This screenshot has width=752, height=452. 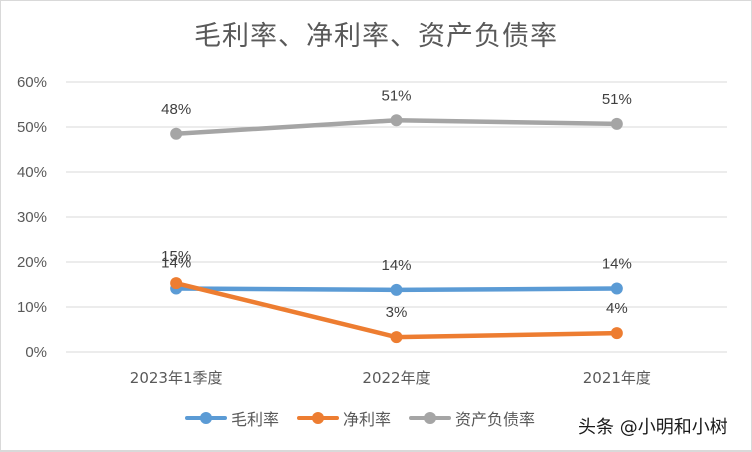 What do you see at coordinates (176, 256) in the screenshot?
I see `data-label: 15%` at bounding box center [176, 256].